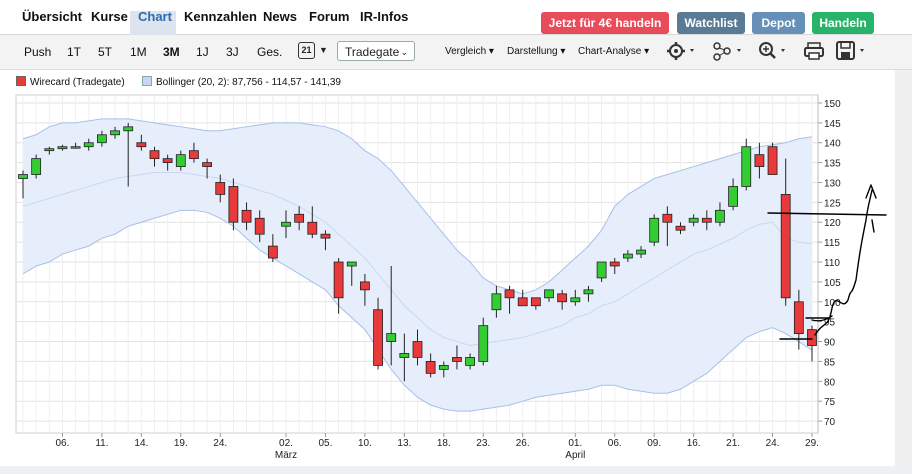  What do you see at coordinates (384, 16) in the screenshot?
I see `nav-ir-infos: IR-Infos` at bounding box center [384, 16].